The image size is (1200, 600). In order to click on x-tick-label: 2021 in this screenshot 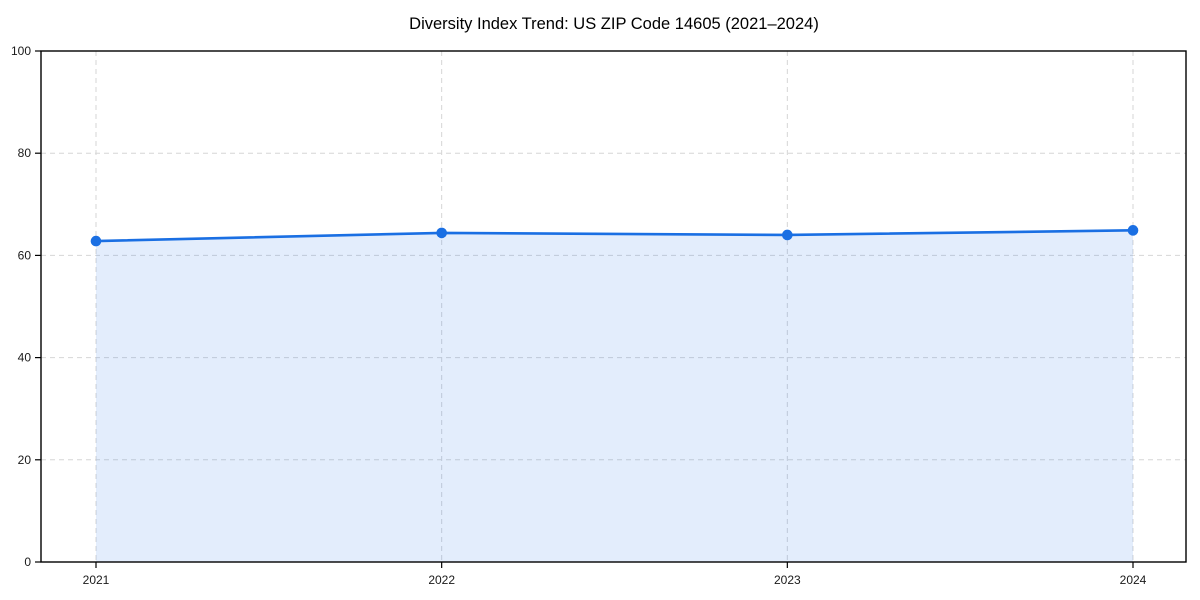, I will do `click(96, 580)`.